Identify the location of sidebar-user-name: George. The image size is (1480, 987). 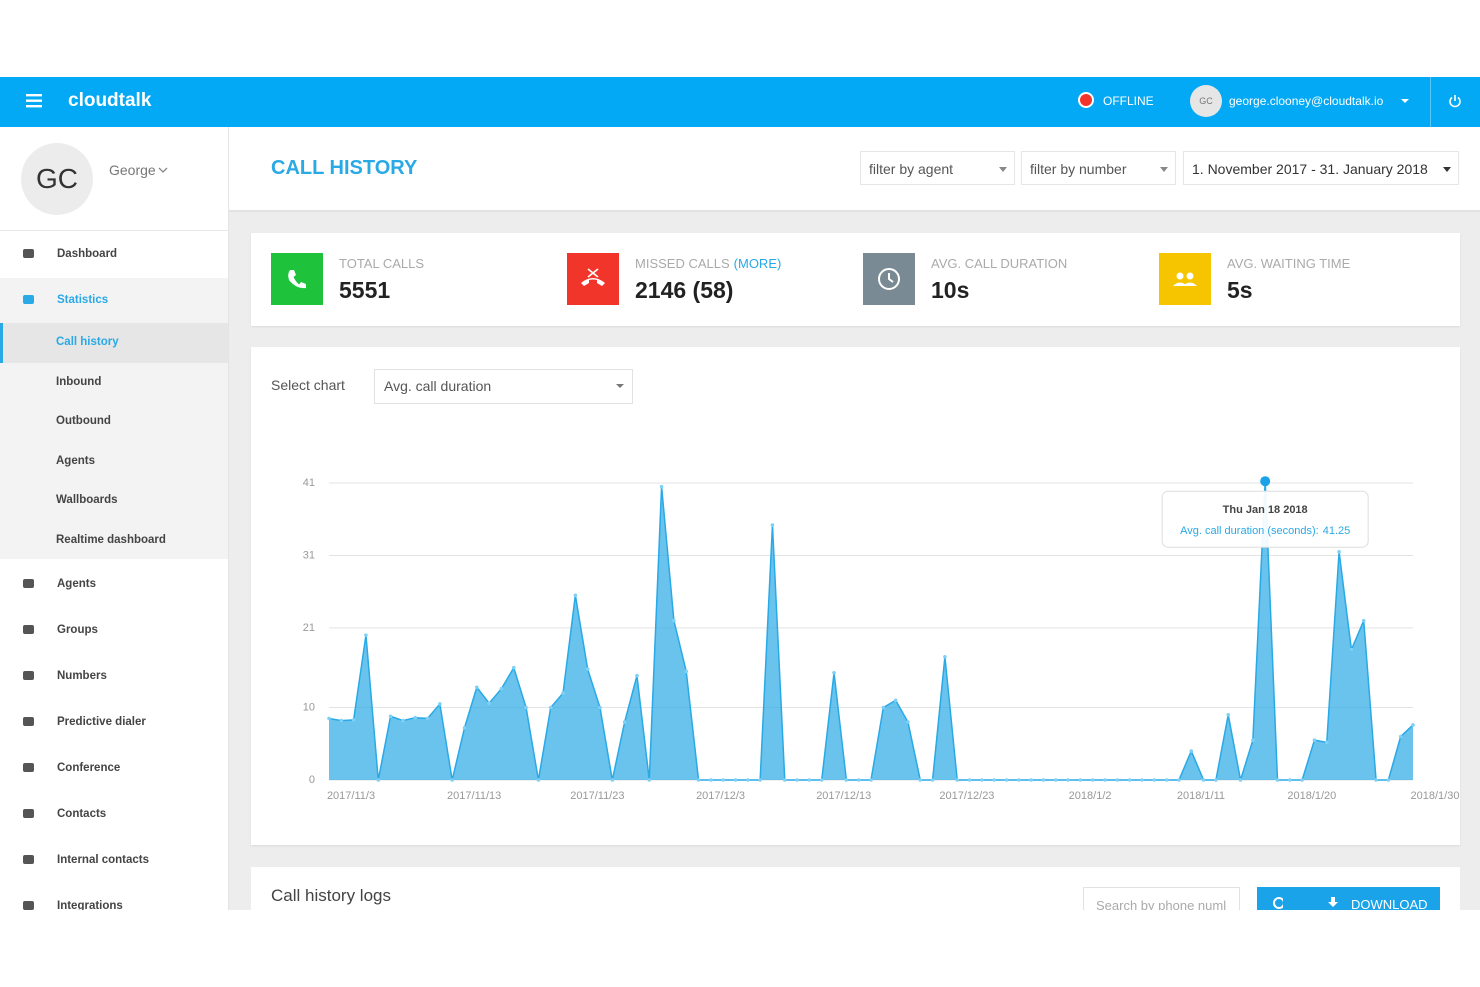
(132, 170).